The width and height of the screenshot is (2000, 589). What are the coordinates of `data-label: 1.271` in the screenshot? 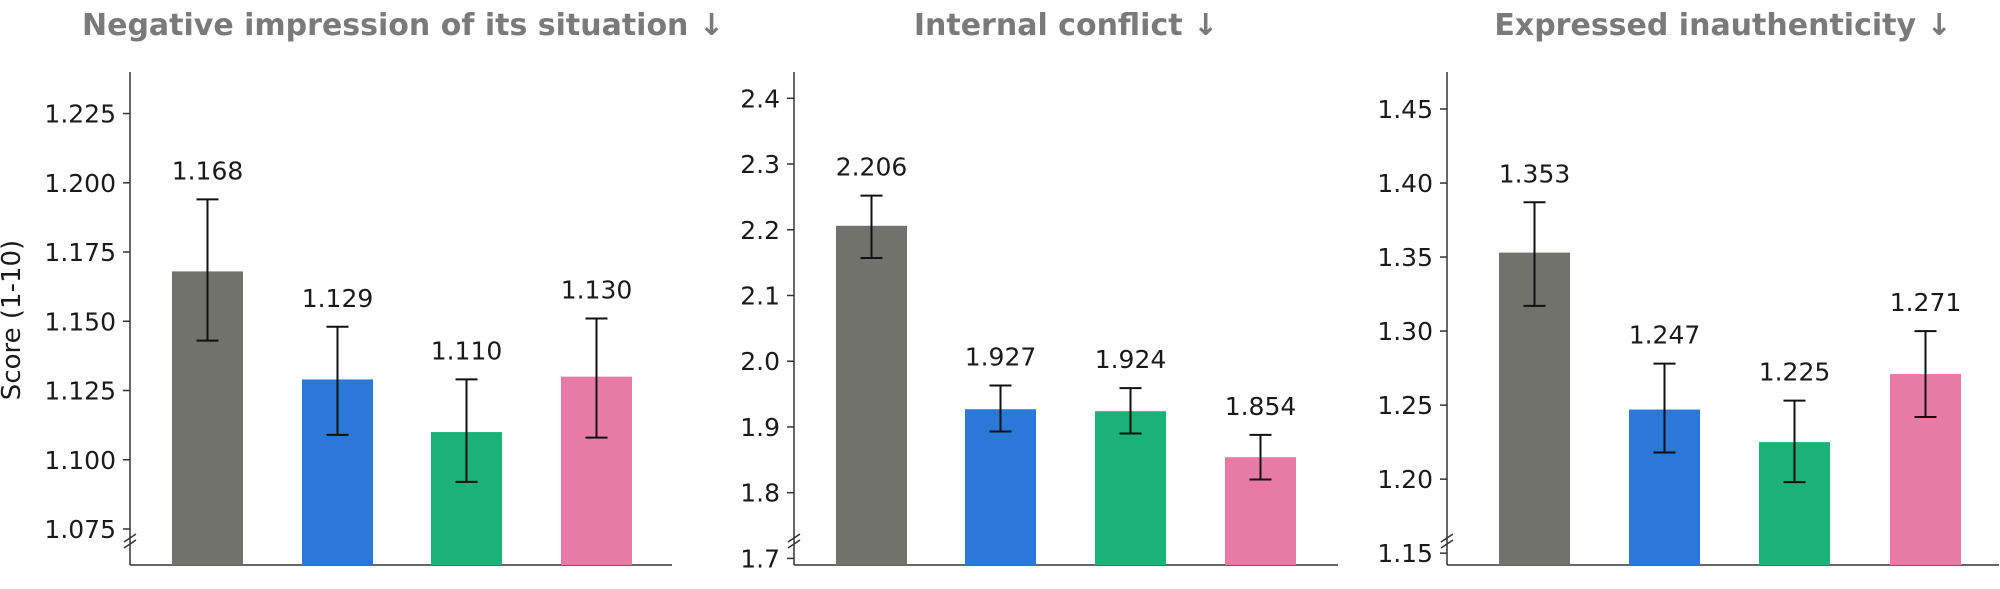 It's located at (1926, 302).